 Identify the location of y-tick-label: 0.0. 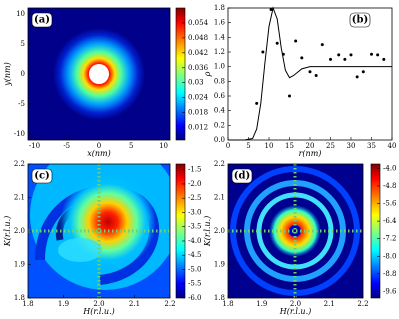
(219, 140).